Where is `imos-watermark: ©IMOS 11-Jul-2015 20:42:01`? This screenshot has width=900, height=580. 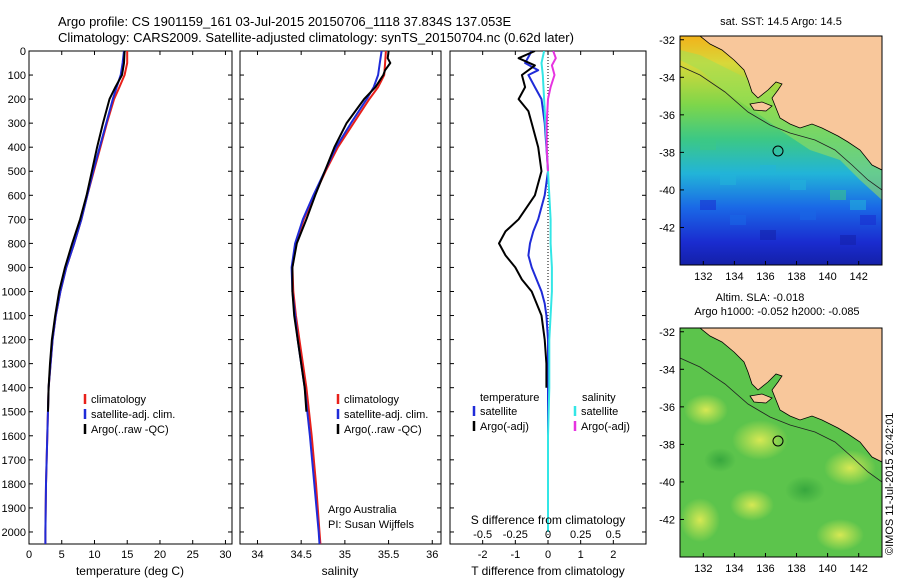 imos-watermark: ©IMOS 11-Jul-2015 20:42:01 is located at coordinates (890, 484).